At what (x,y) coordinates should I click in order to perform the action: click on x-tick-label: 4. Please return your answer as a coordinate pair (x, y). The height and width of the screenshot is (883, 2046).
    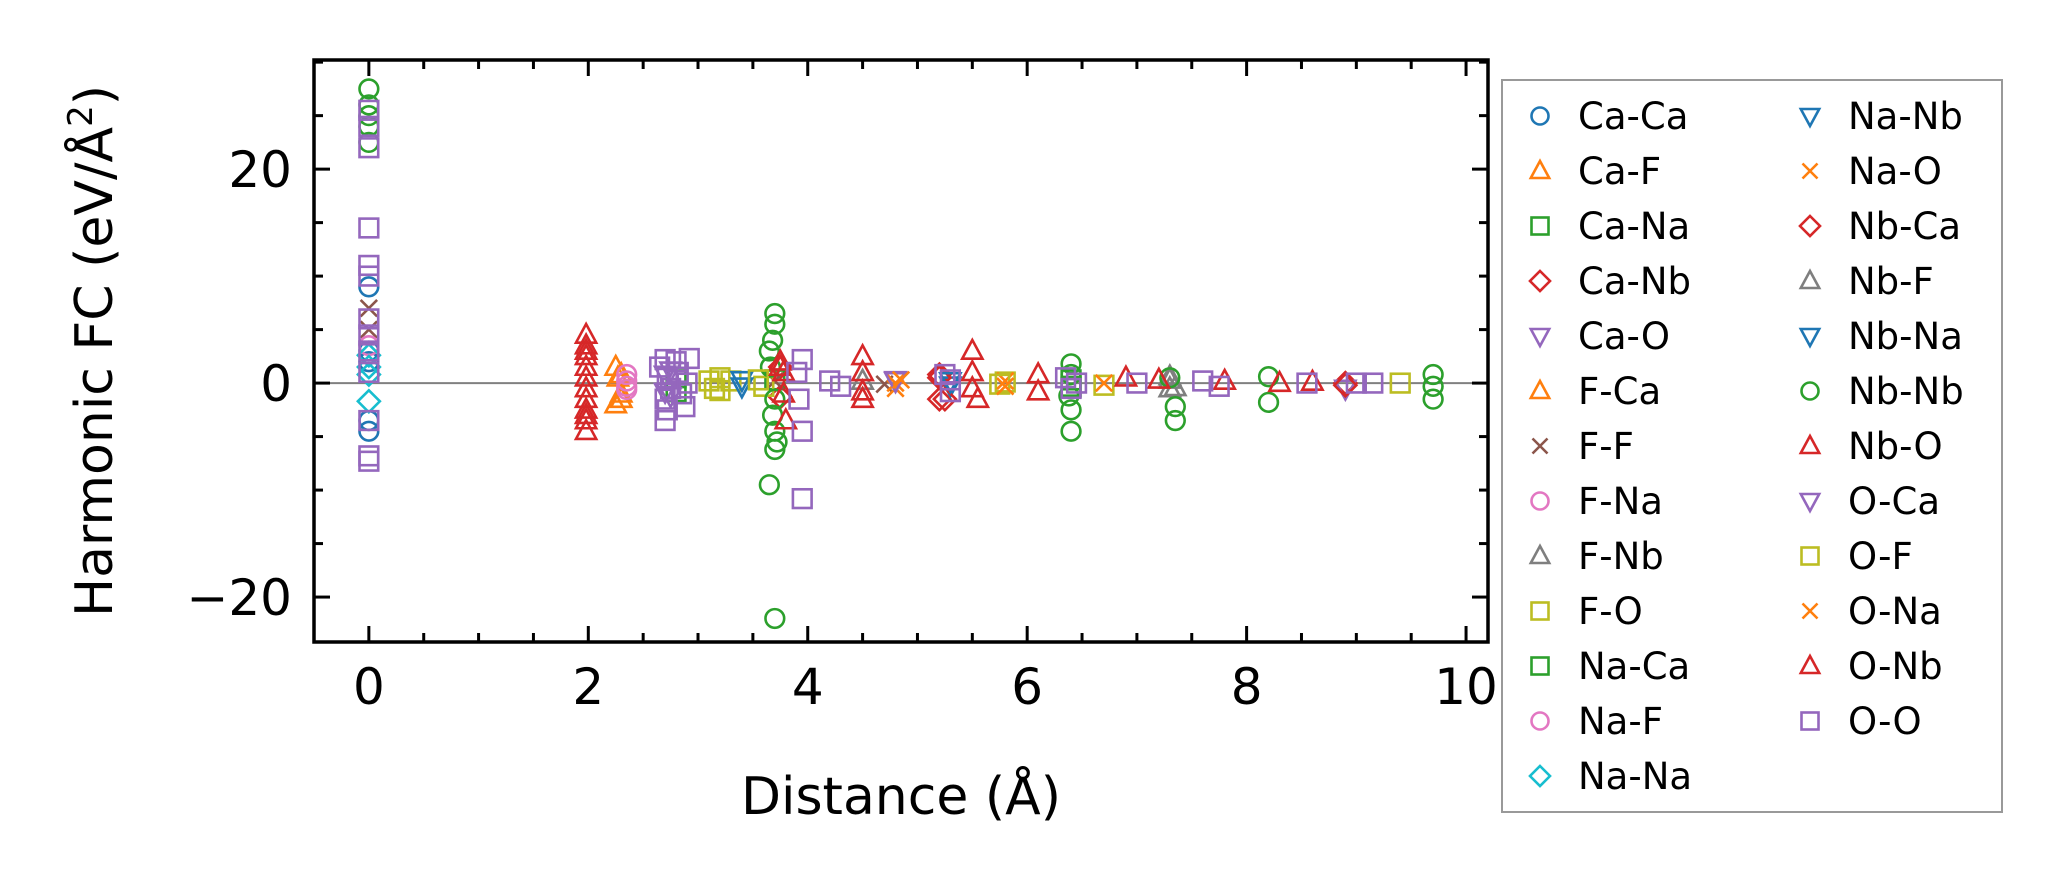
    Looking at the image, I should click on (808, 687).